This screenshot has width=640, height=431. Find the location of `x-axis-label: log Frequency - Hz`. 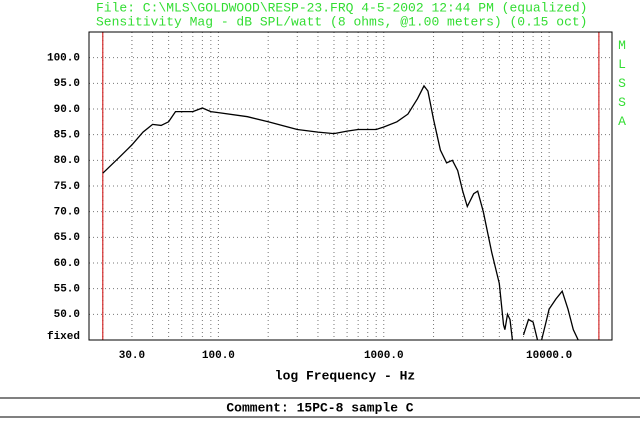

x-axis-label: log Frequency - Hz is located at coordinates (345, 375).